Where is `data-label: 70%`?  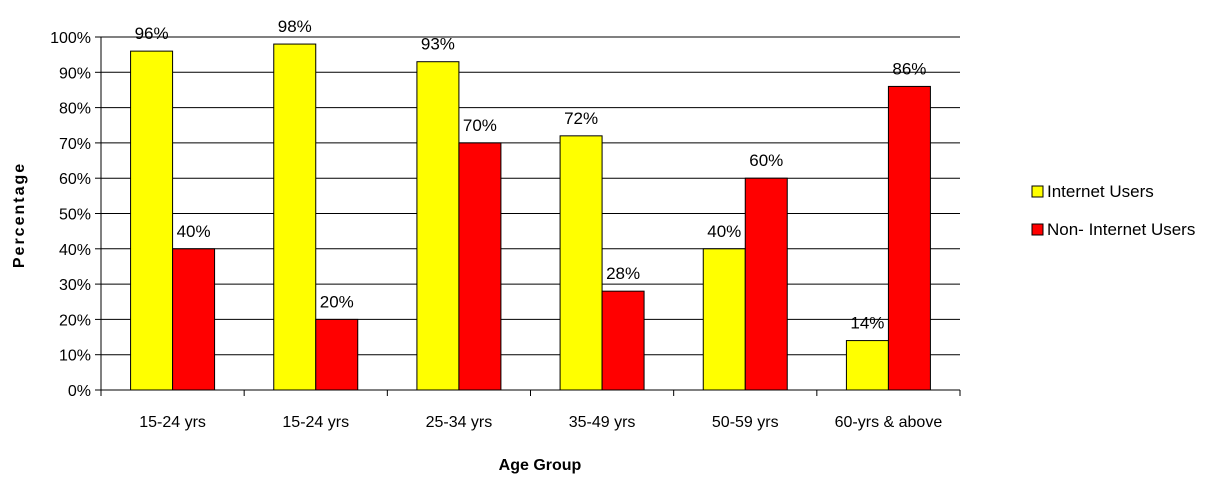
data-label: 70% is located at coordinates (480, 125).